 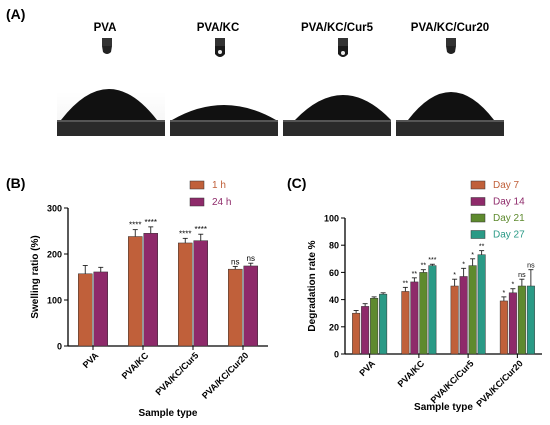 I want to click on bar-1-h-pva-kc, so click(x=135, y=291).